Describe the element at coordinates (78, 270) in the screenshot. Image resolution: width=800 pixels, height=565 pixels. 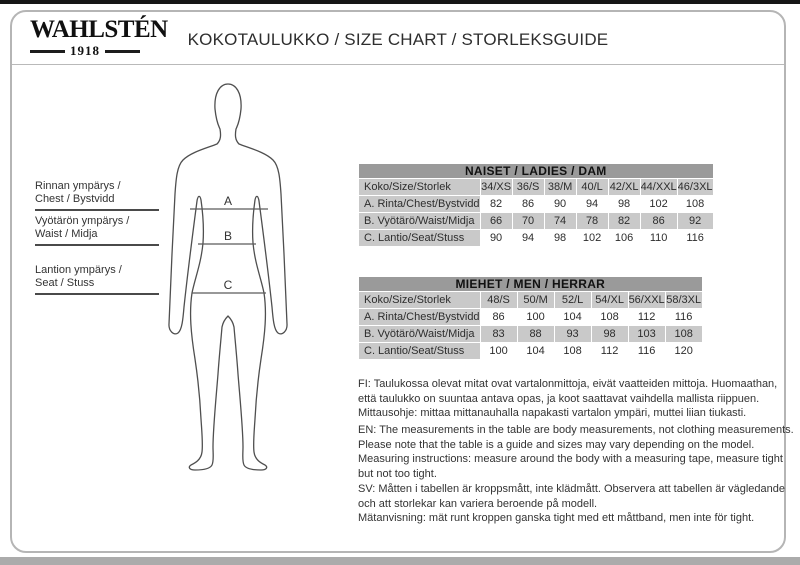
I see `seat-label-line1: Lantion ympärys /` at that location.